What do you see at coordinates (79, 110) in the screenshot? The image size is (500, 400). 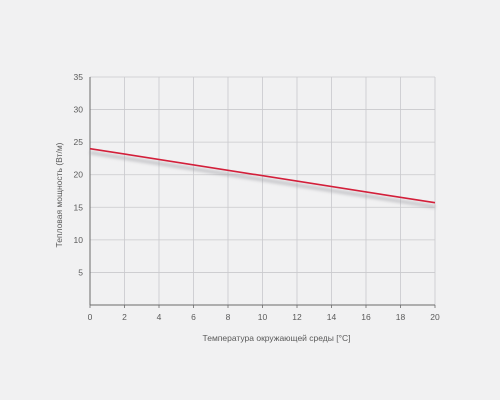 I see `y-tick-label: 30` at bounding box center [79, 110].